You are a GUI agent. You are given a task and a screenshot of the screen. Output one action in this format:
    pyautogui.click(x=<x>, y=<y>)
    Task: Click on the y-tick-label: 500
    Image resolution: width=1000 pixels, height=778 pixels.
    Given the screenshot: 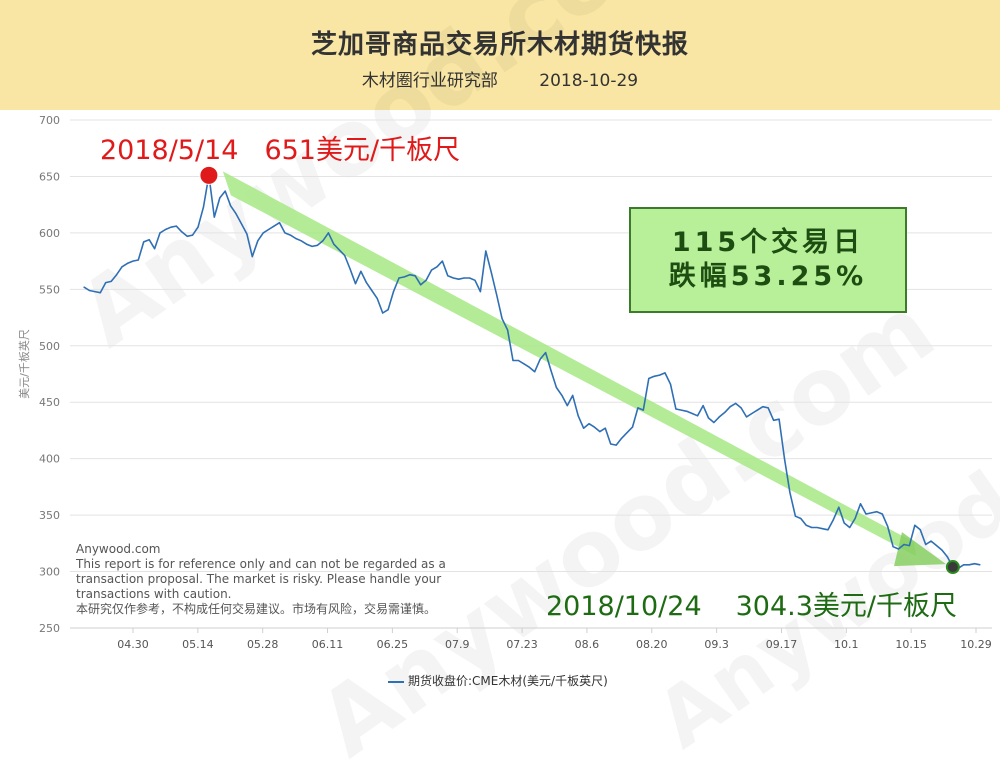 What is the action you would take?
    pyautogui.click(x=49, y=346)
    